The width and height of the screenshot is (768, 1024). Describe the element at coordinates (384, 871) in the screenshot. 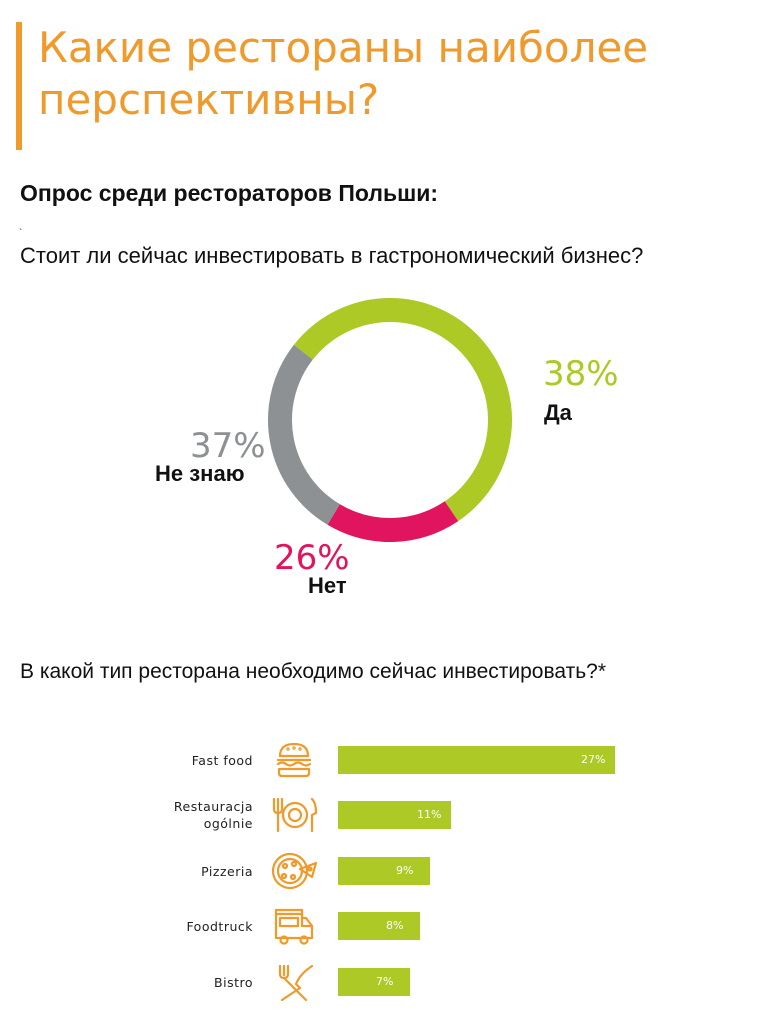

I see `bar-pizzeria` at that location.